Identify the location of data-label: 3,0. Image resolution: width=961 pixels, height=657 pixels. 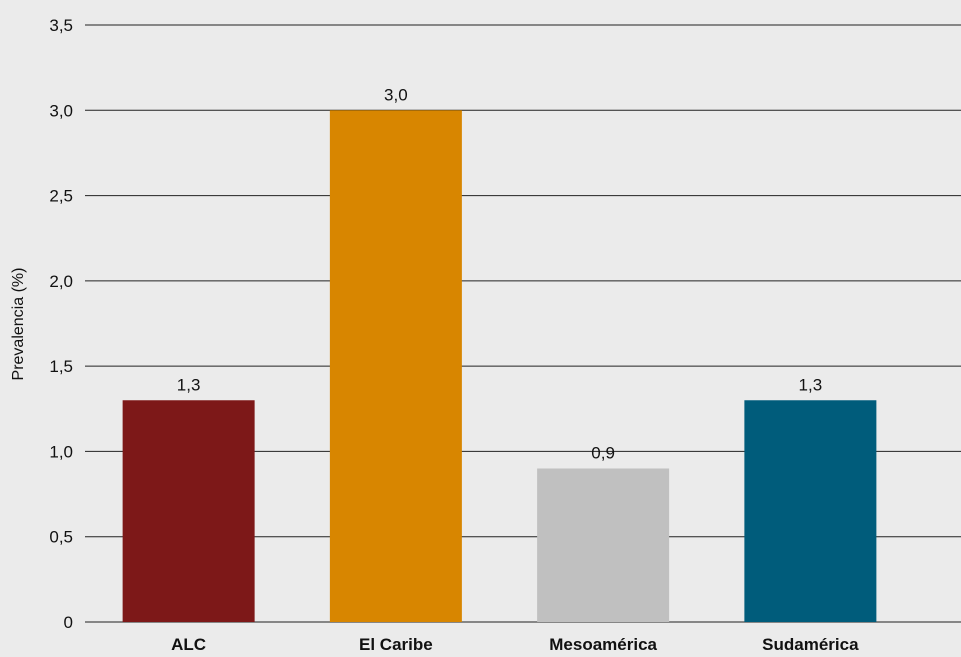
(396, 94).